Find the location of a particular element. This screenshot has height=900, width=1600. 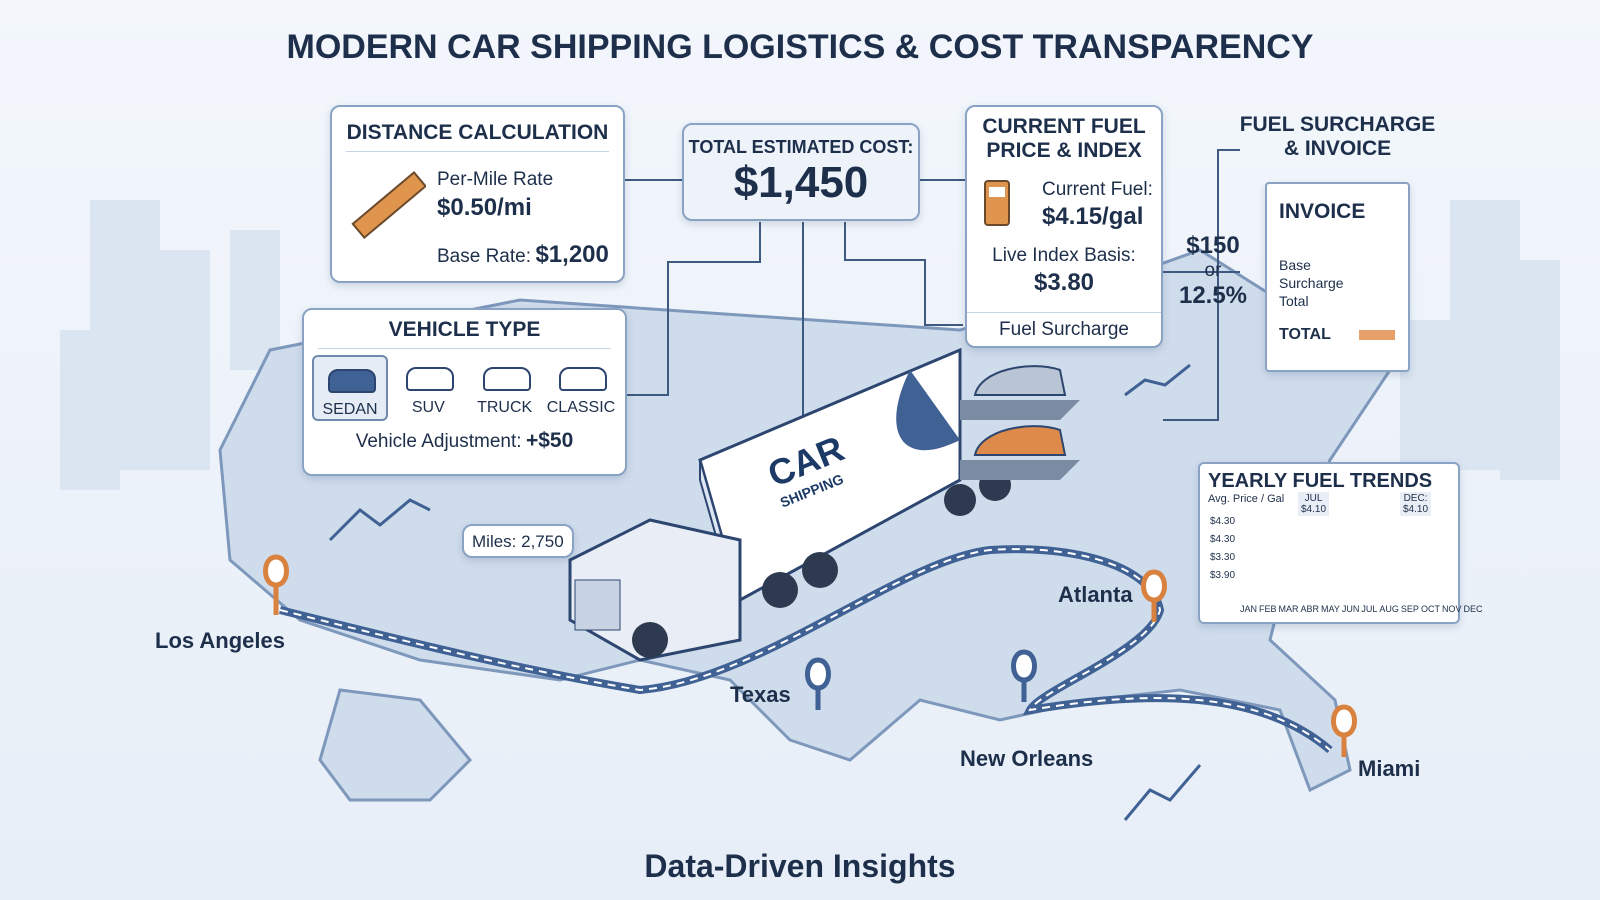

callout-month: DEC: is located at coordinates (1415, 498).